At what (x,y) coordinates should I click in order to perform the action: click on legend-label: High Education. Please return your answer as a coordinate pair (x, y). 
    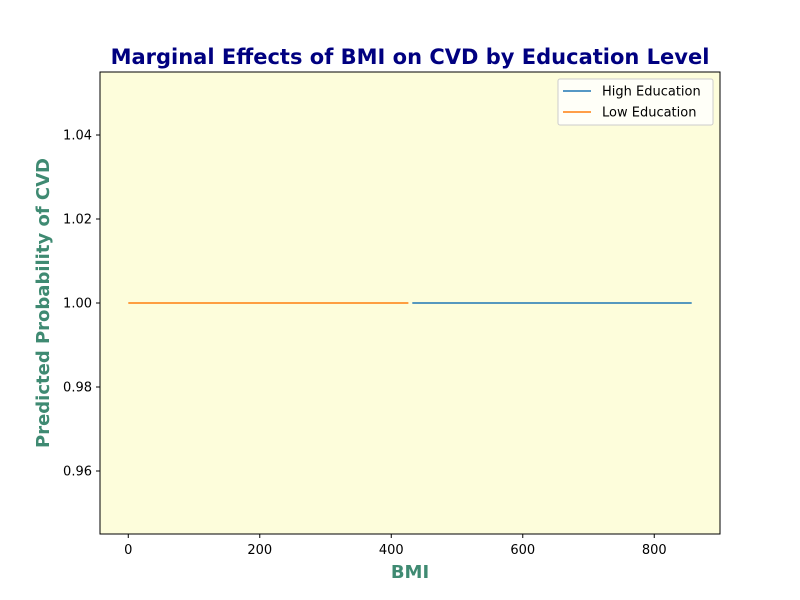
    Looking at the image, I should click on (651, 92).